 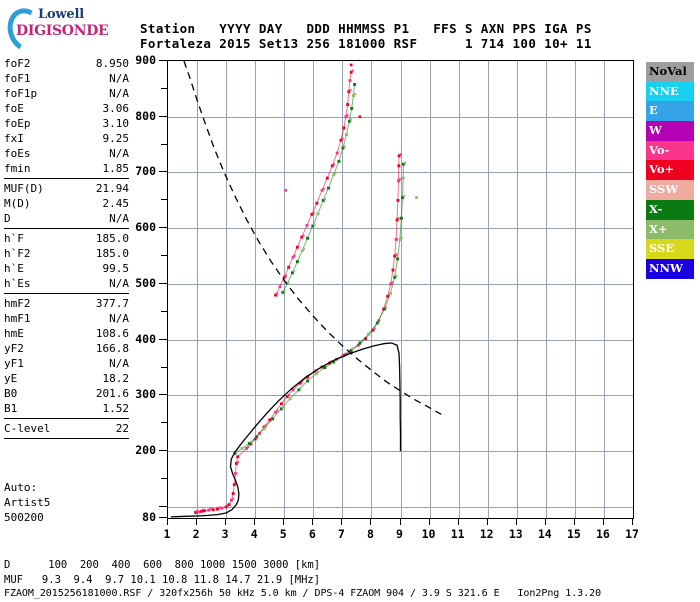 What do you see at coordinates (11, 378) in the screenshot?
I see `parameter-key: yE` at bounding box center [11, 378].